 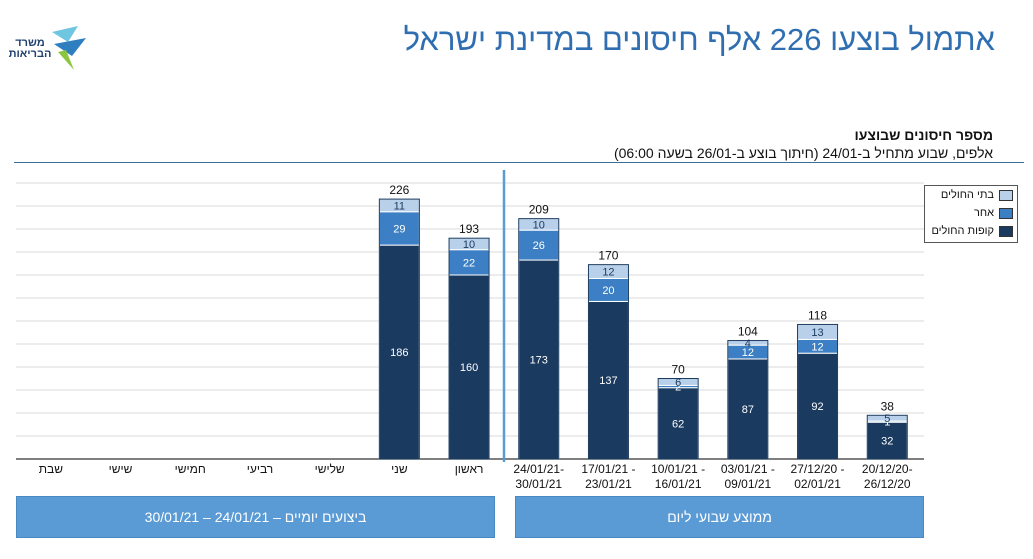 What do you see at coordinates (538, 484) in the screenshot?
I see `category-label: 30/01/21` at bounding box center [538, 484].